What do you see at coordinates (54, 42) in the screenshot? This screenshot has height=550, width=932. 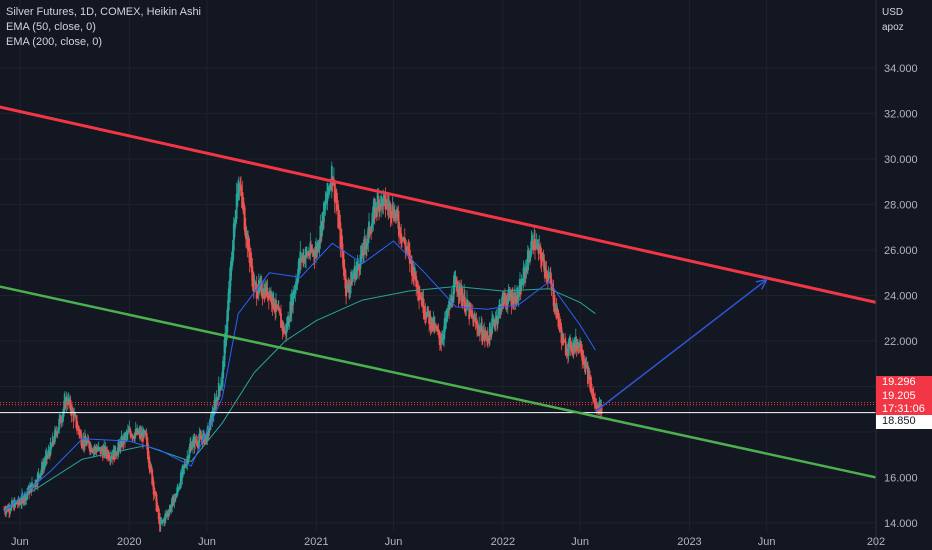 I see `ema200-legend: EMA (200, close, 0)` at bounding box center [54, 42].